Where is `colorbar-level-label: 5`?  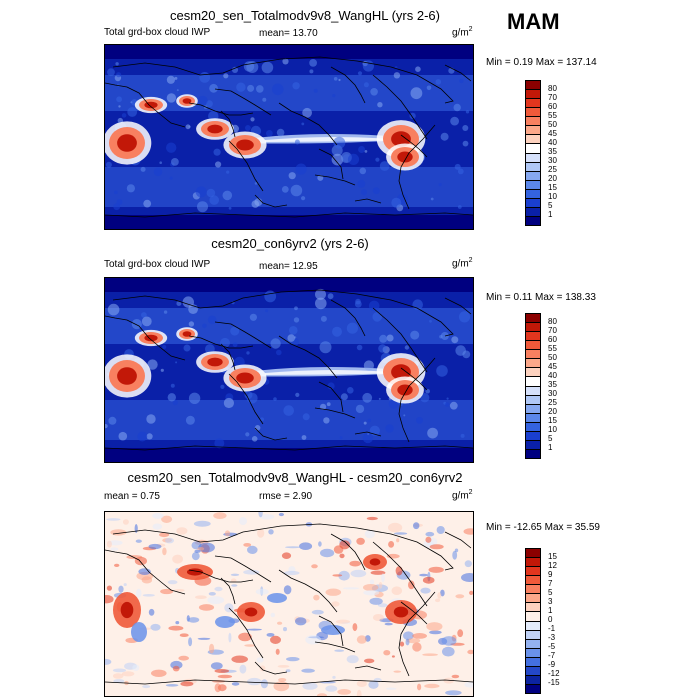 colorbar-level-label: 5 is located at coordinates (550, 592).